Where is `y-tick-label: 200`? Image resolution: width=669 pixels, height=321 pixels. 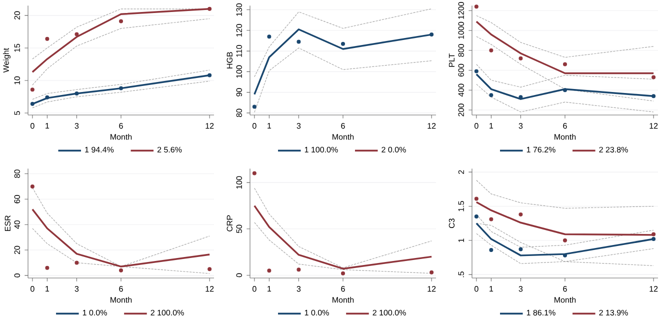 y-tick-label: 200 is located at coordinates (461, 110).